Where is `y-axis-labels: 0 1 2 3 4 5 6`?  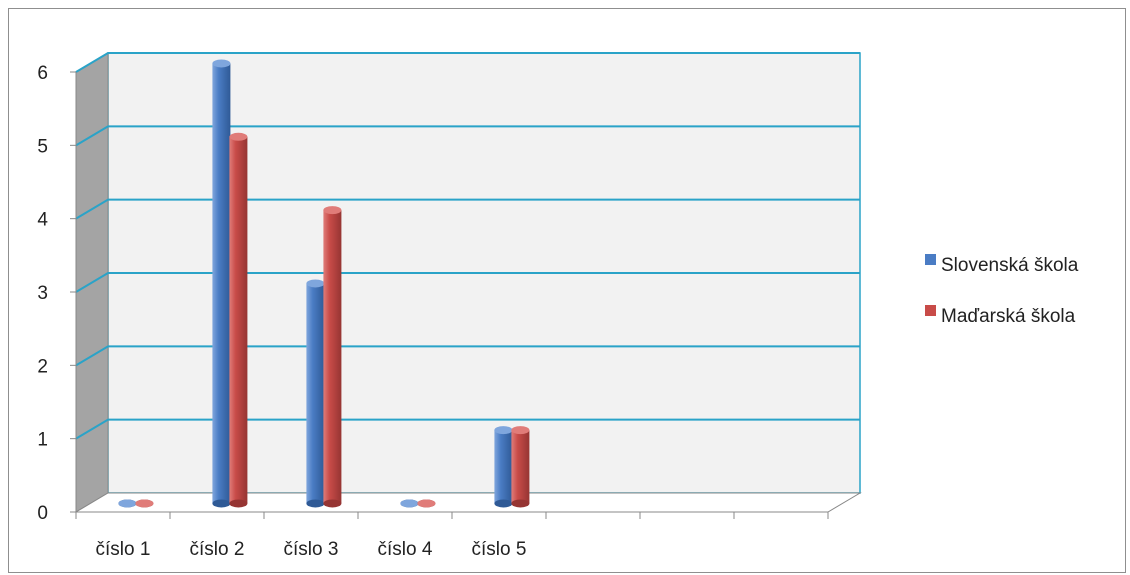 y-axis-labels: 0 1 2 3 4 5 6 is located at coordinates (42, 293).